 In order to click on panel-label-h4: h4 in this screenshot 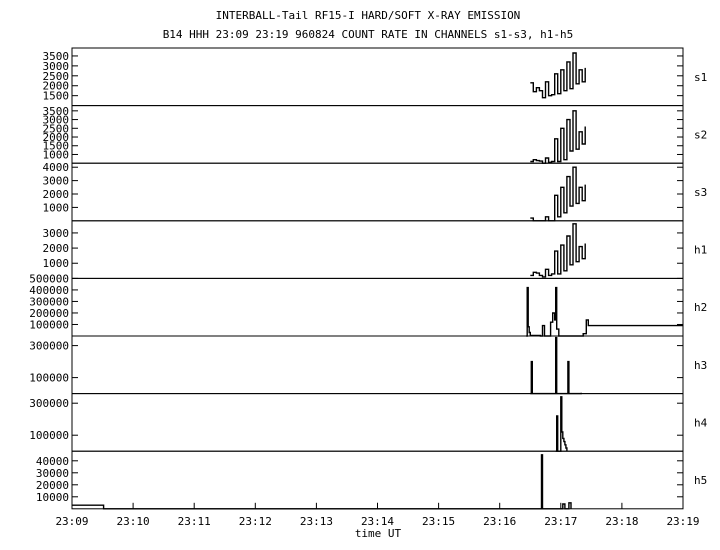, I will do `click(701, 422)`.